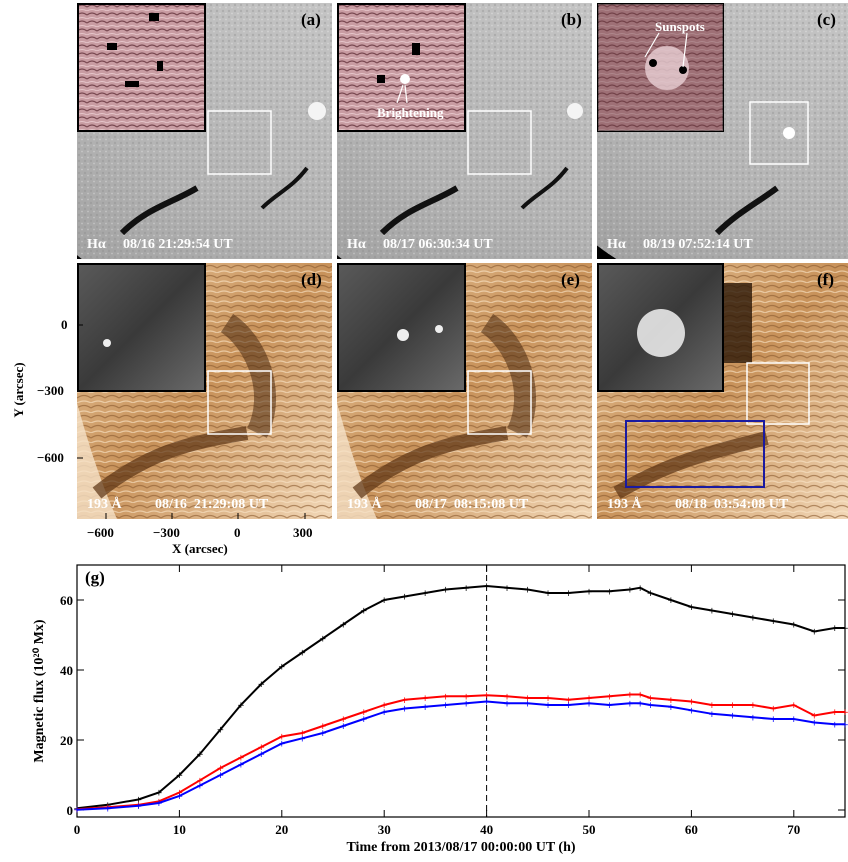 This screenshot has height=862, width=848. What do you see at coordinates (571, 19) in the screenshot?
I see `panel-letter: (b)` at bounding box center [571, 19].